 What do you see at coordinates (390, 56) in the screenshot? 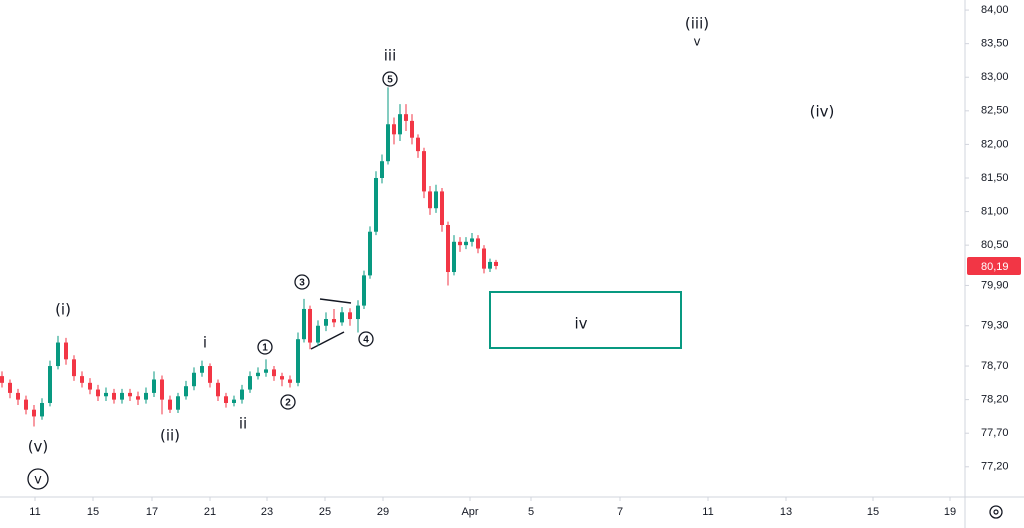
I see `wave-label: iii` at bounding box center [390, 56].